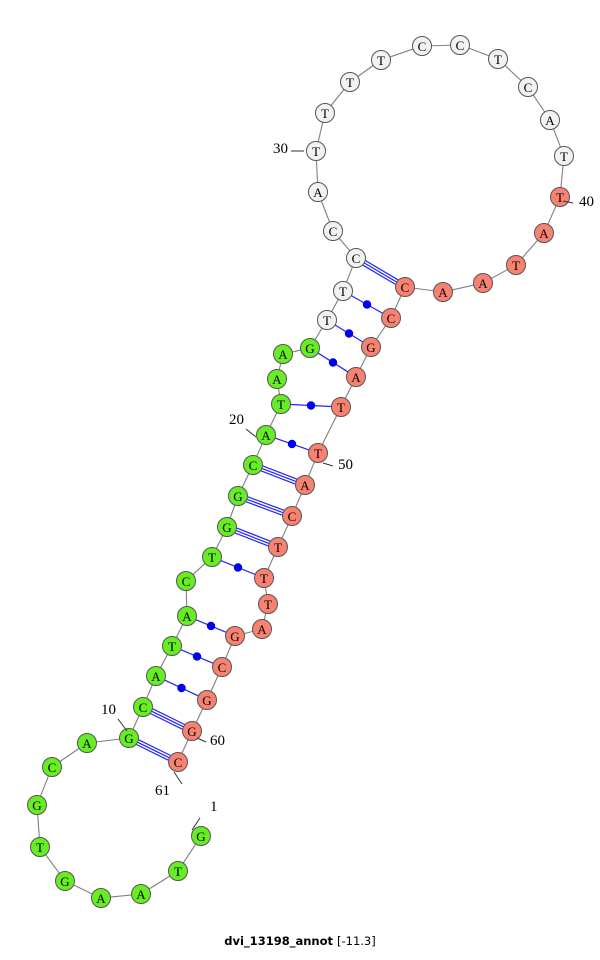  I want to click on position-number-10: 10, so click(108, 710).